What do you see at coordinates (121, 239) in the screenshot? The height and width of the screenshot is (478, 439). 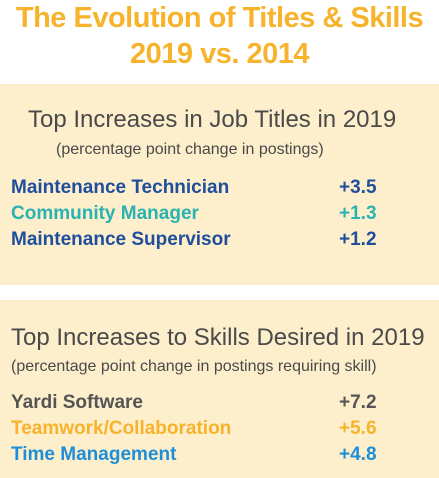 I see `job-title-label: Maintenance Supervisor` at bounding box center [121, 239].